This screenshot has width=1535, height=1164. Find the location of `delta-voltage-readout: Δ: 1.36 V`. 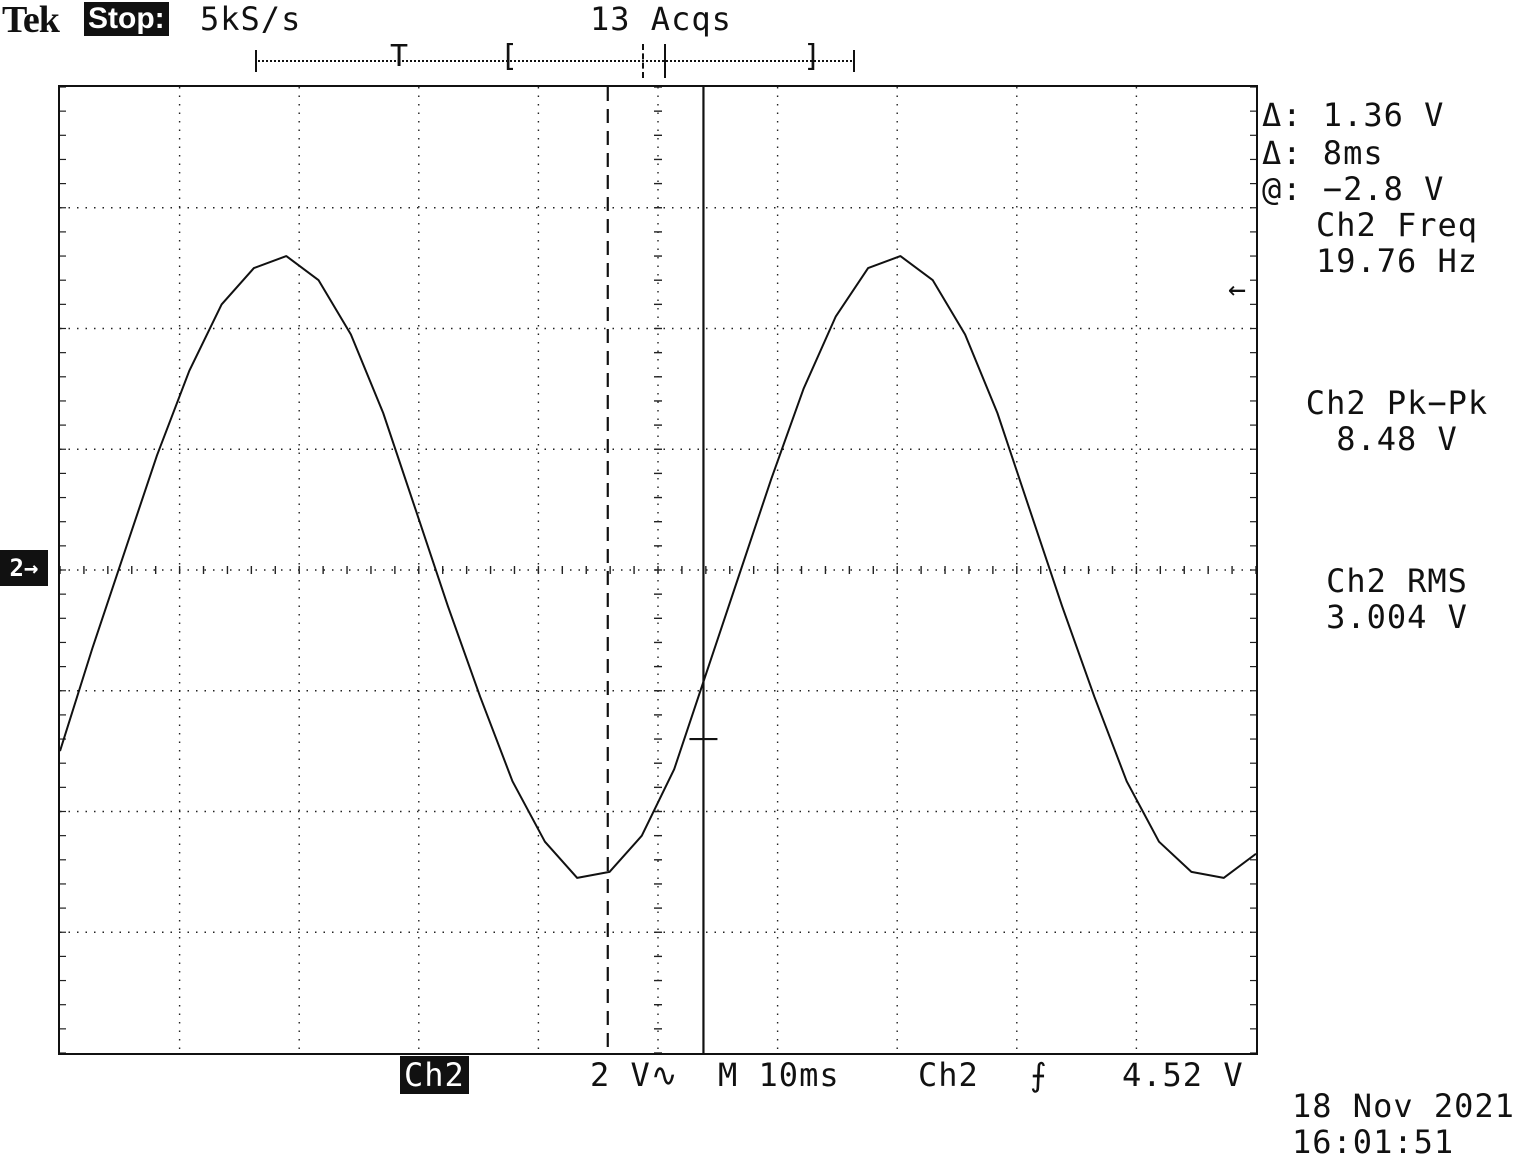

delta-voltage-readout: Δ: 1.36 V is located at coordinates (1353, 115).